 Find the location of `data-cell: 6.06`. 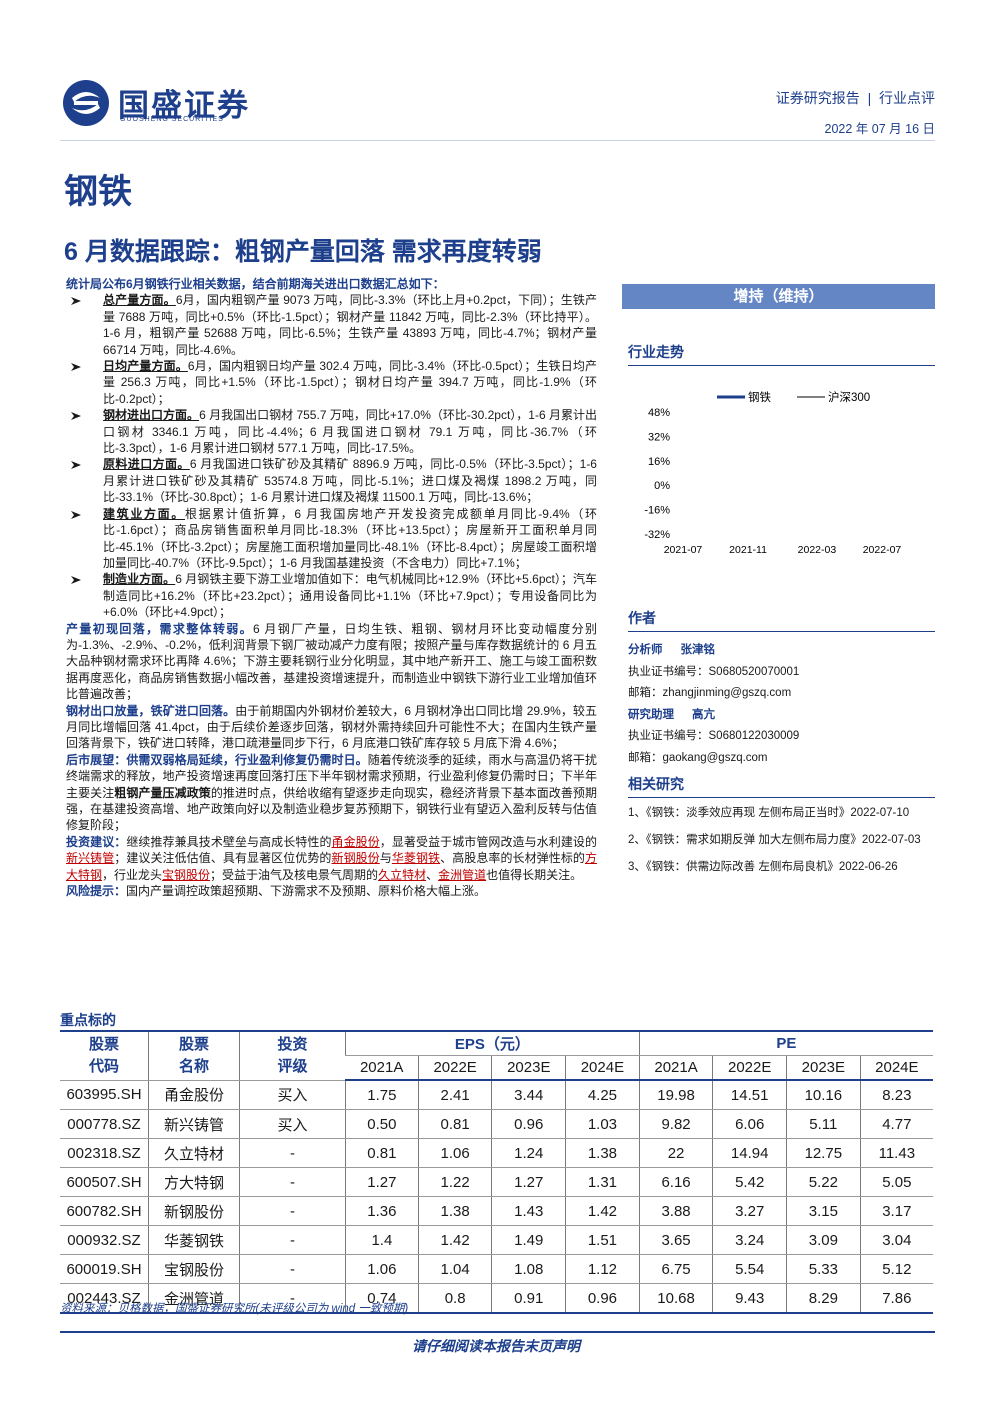

data-cell: 6.06 is located at coordinates (749, 1124).